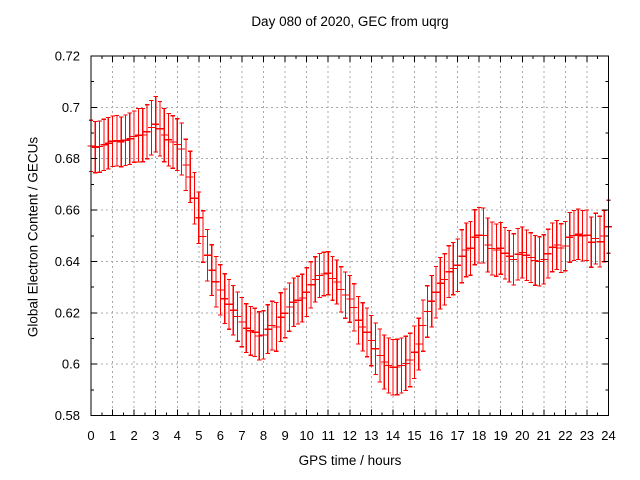 The width and height of the screenshot is (640, 480). What do you see at coordinates (522, 435) in the screenshot?
I see `x-tick-label: 20` at bounding box center [522, 435].